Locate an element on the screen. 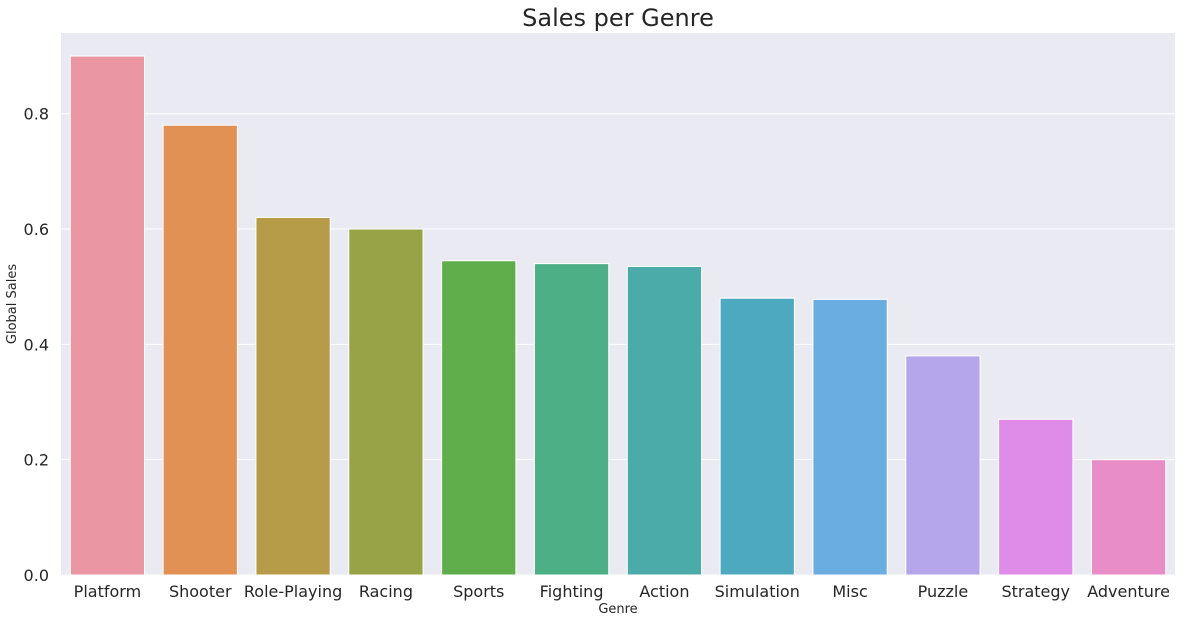  y-tick-label: 0.0 is located at coordinates (36, 575).